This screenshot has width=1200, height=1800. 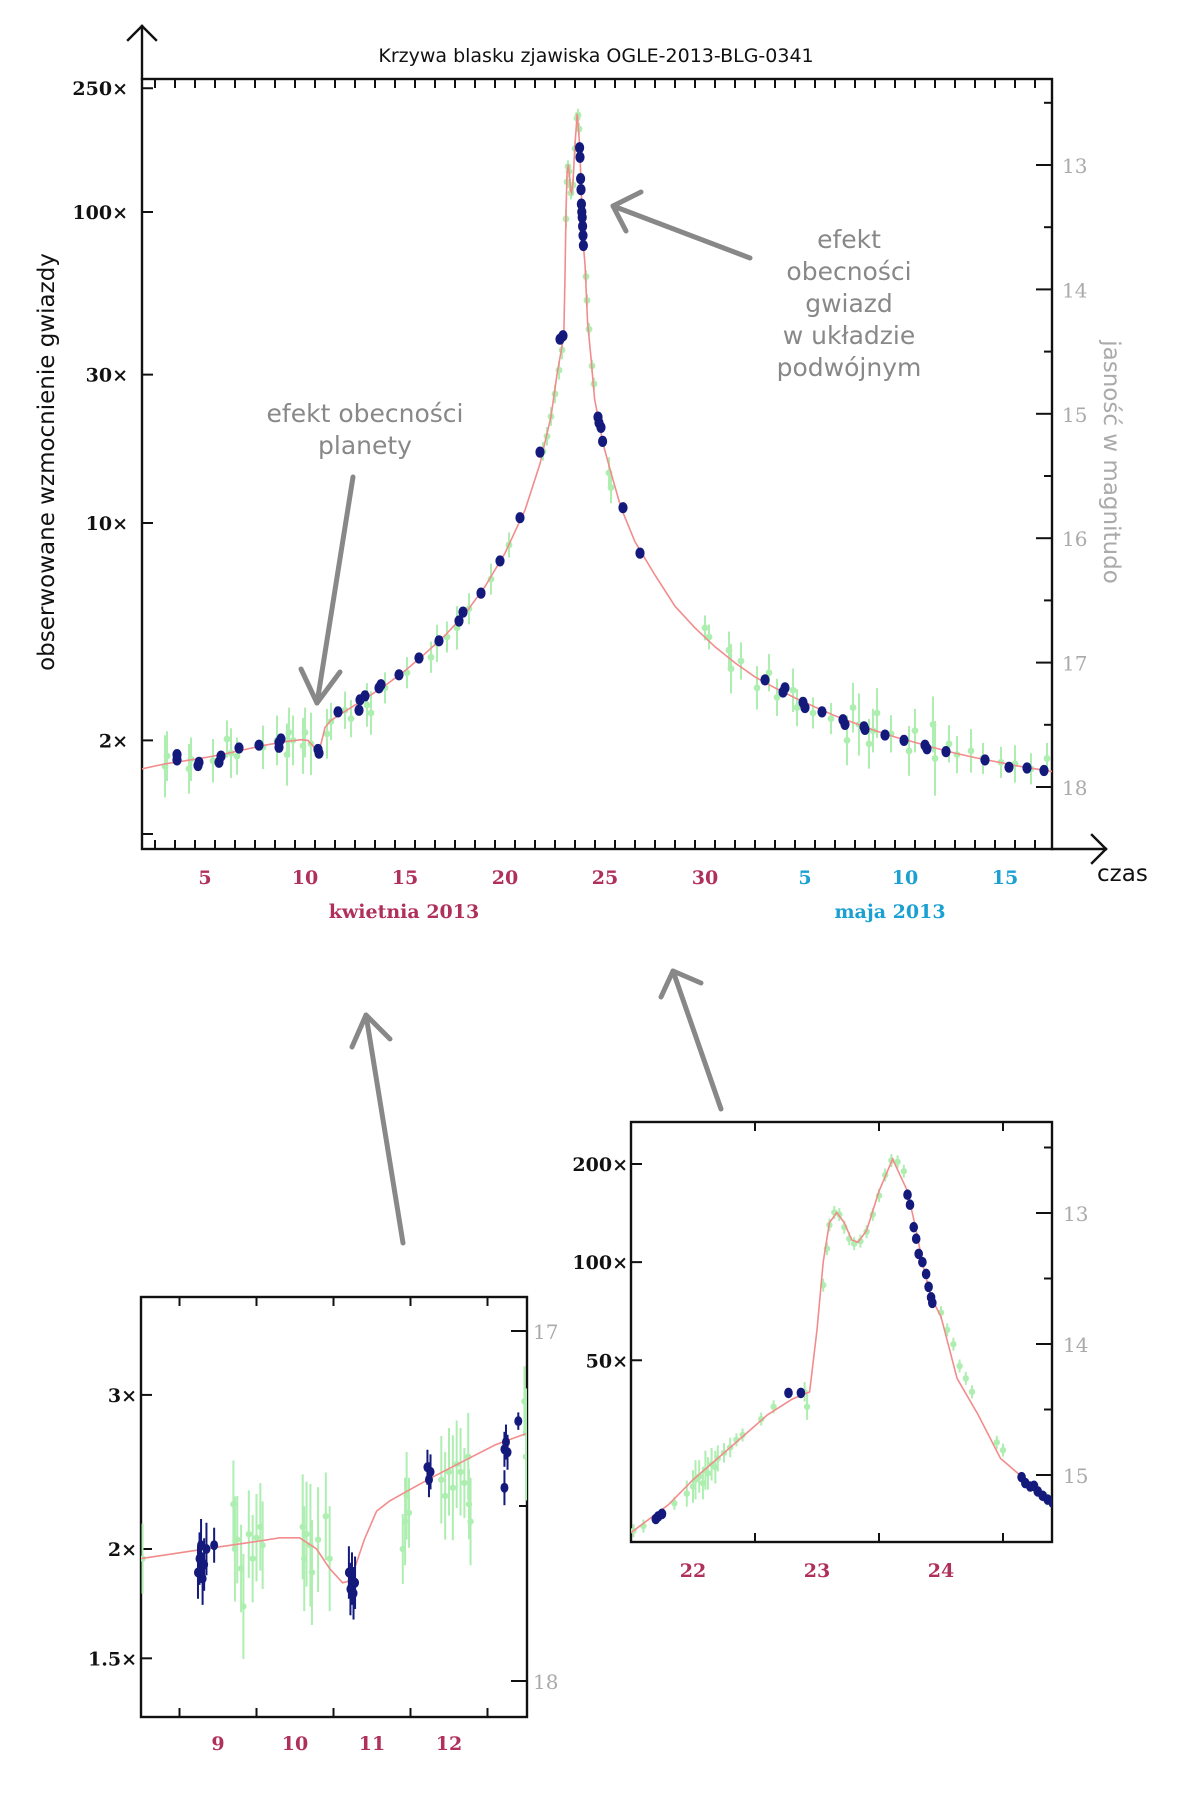 What do you see at coordinates (545, 1332) in the screenshot?
I see `inset_planet-mag-tick-label: 17` at bounding box center [545, 1332].